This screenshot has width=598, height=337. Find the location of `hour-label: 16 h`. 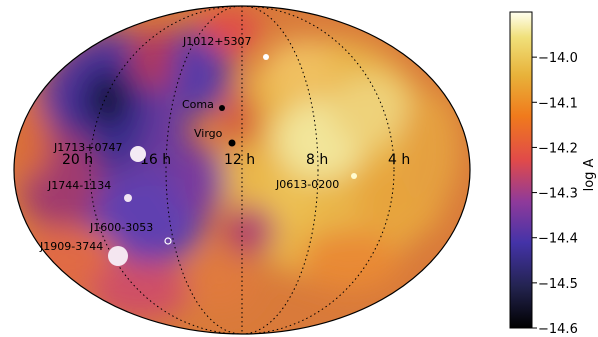

hour-label: 16 h is located at coordinates (155, 160).